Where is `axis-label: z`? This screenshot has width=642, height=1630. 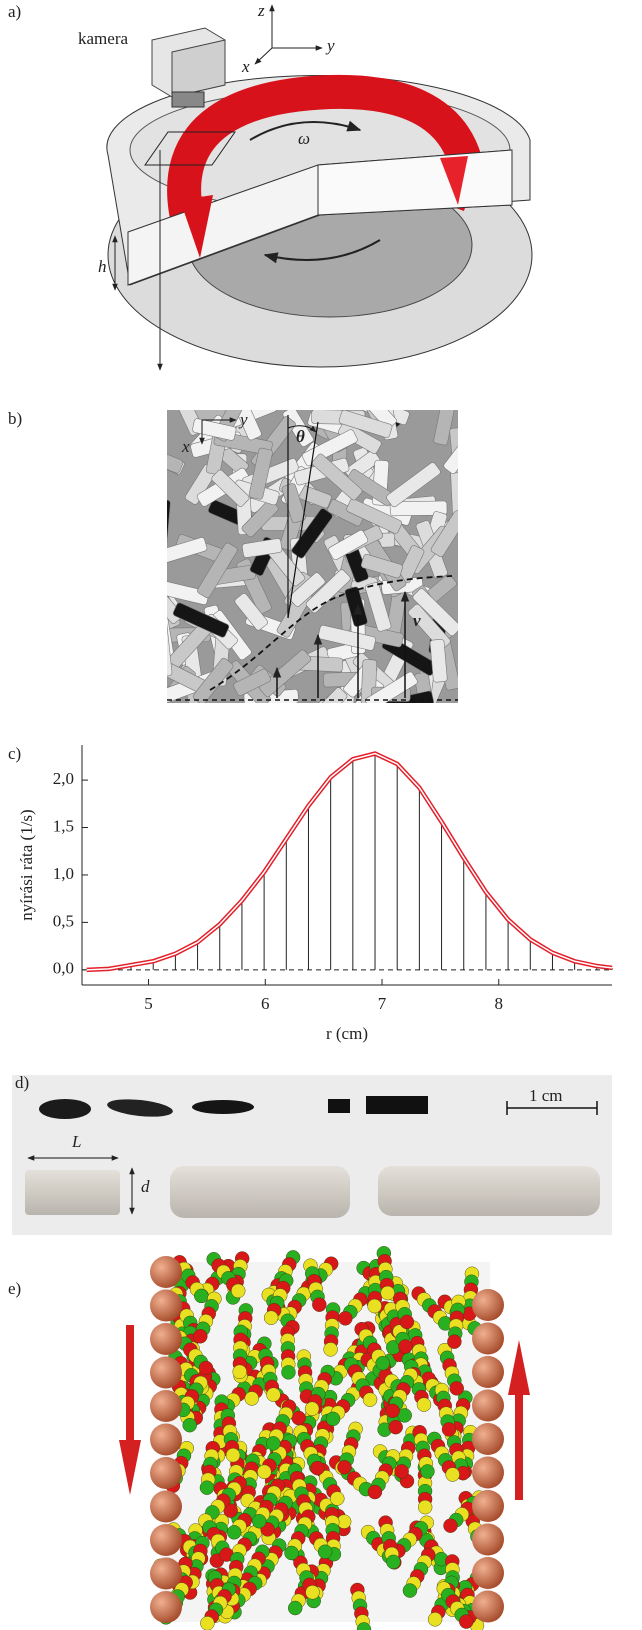
axis-label: z is located at coordinates (261, 10).